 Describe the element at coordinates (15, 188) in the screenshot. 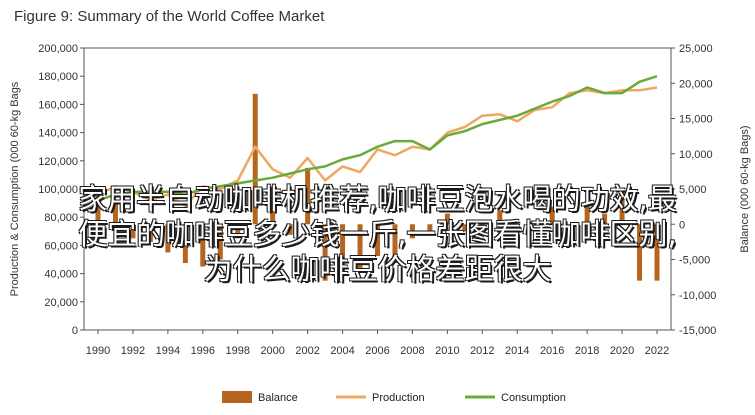

I see `y-left-axis-title: Production & Consumption (000 60-kg Bags` at that location.